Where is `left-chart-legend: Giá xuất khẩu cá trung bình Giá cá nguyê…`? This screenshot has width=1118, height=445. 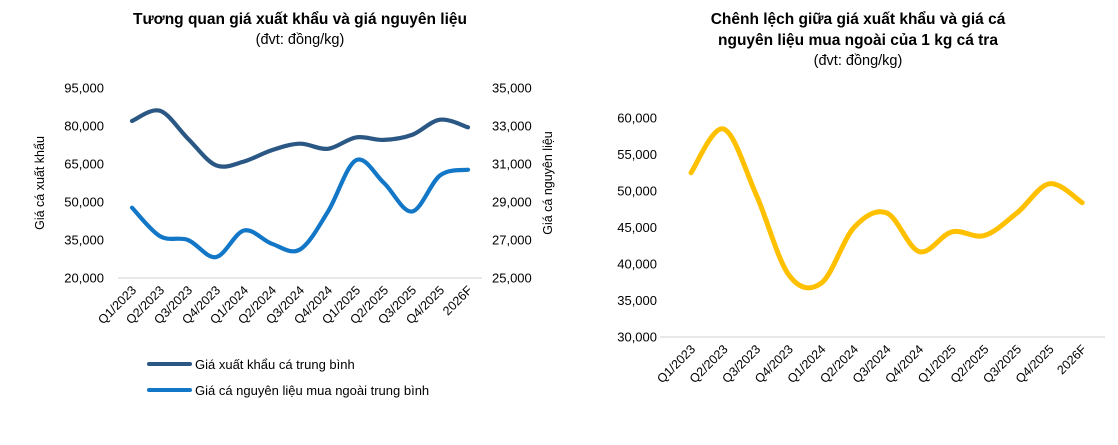
left-chart-legend: Giá xuất khẩu cá trung bình Giá cá nguyê… is located at coordinates (288, 379).